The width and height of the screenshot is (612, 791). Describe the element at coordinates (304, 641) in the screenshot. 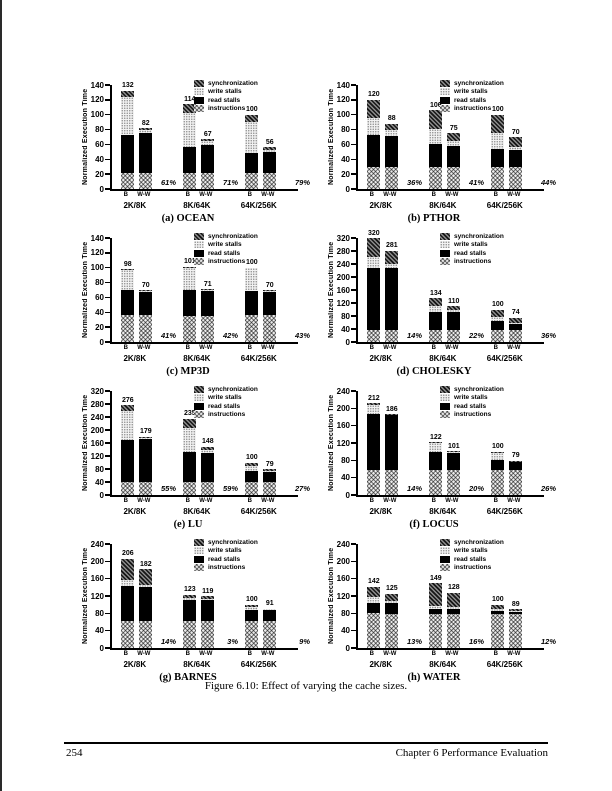

I see `miss-rate-percent: 9%` at that location.